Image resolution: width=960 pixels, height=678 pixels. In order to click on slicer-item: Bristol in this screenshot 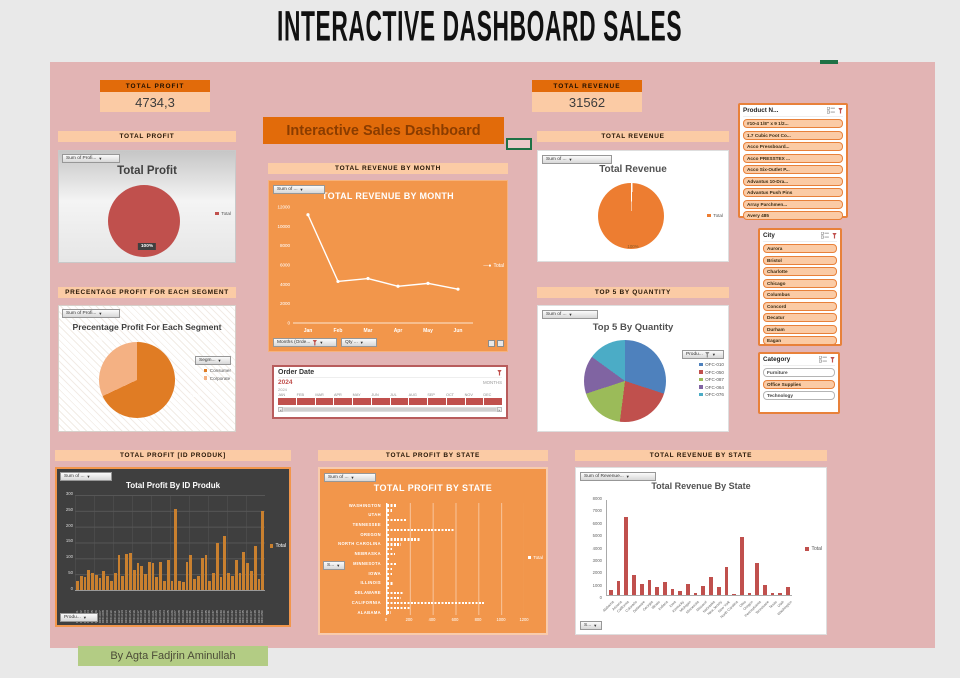, I will do `click(800, 260)`.